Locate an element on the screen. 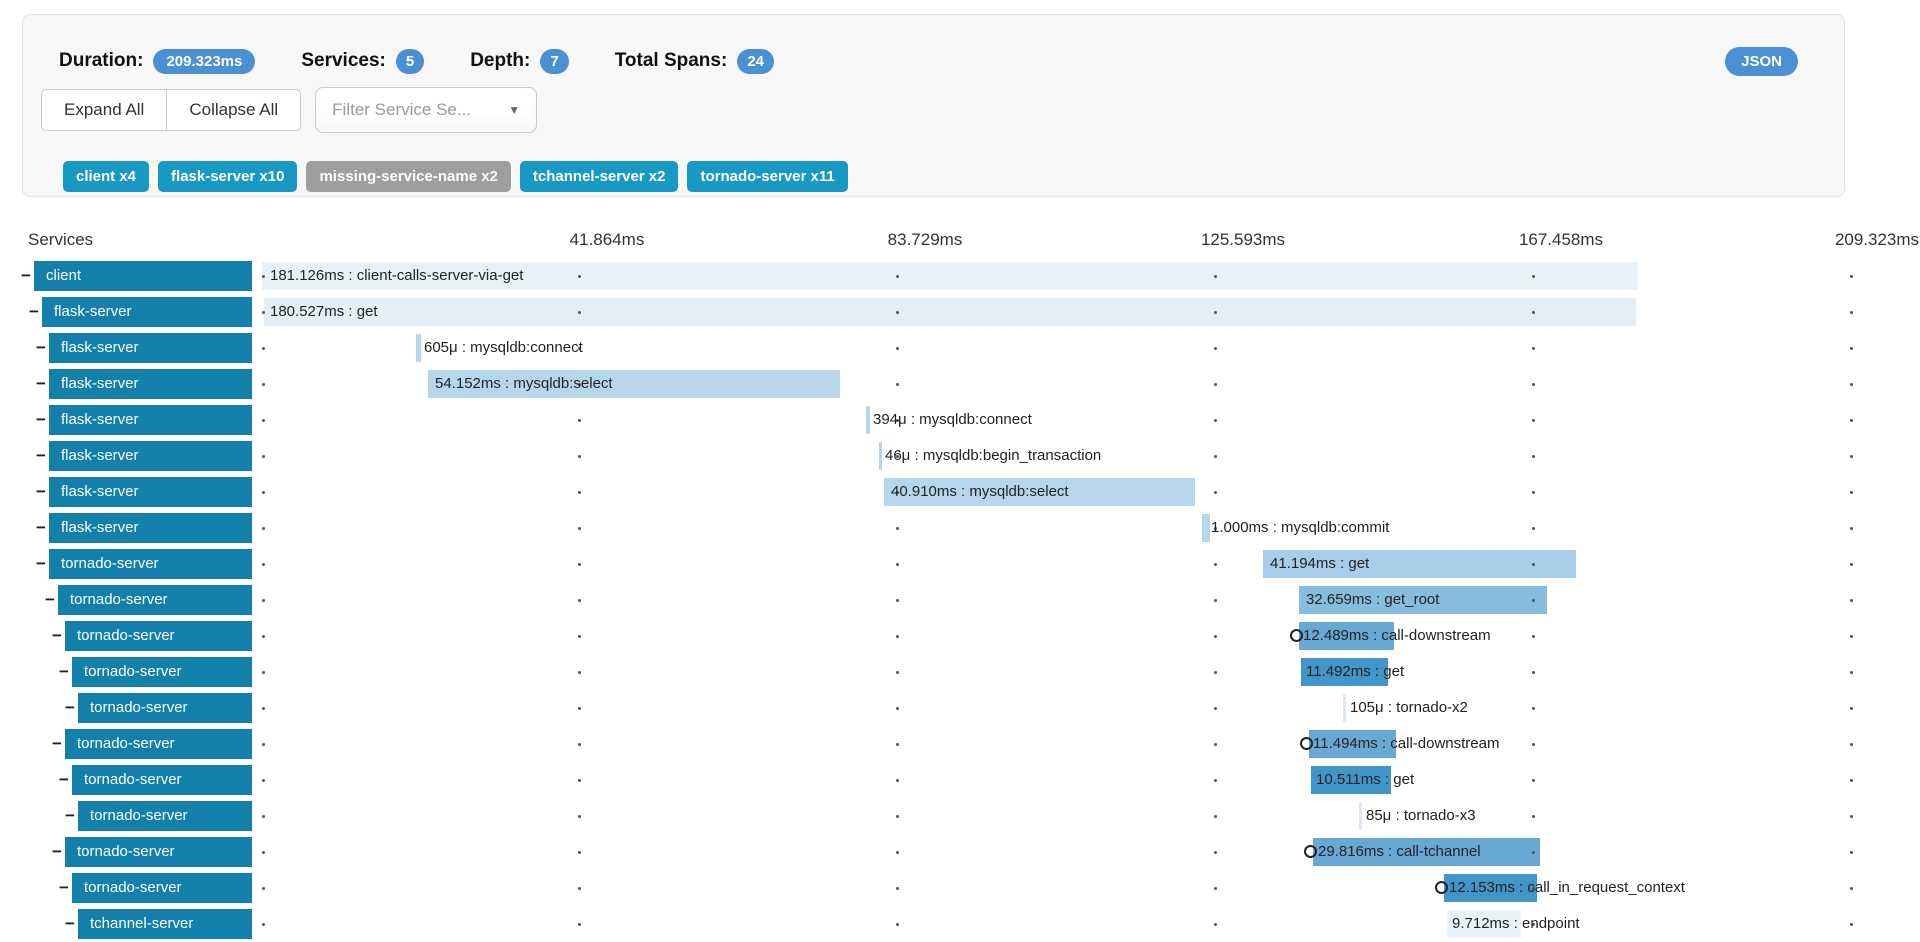 This screenshot has width=1920, height=942. span-label: 181.126ms : client-calls-server-via-get is located at coordinates (397, 275).